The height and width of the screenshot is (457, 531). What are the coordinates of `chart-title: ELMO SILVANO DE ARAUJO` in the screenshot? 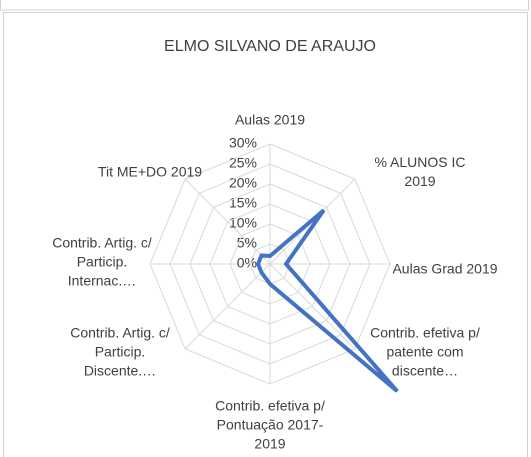 It's located at (270, 46).